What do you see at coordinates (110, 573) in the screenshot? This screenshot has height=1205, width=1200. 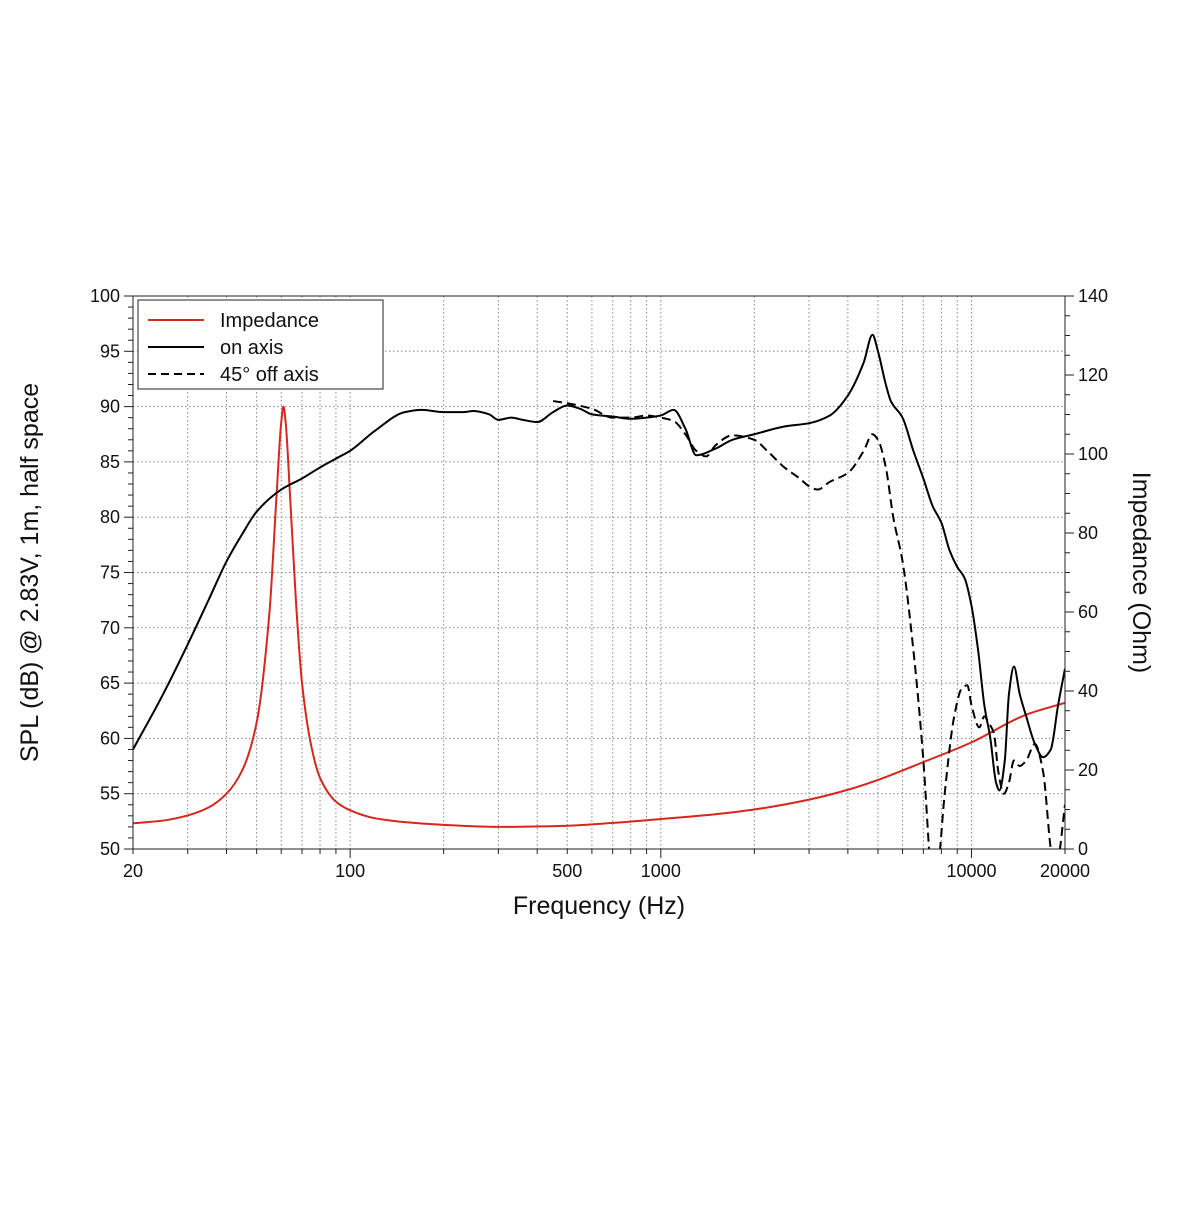 I see `left-y-tick-label: 75` at bounding box center [110, 573].